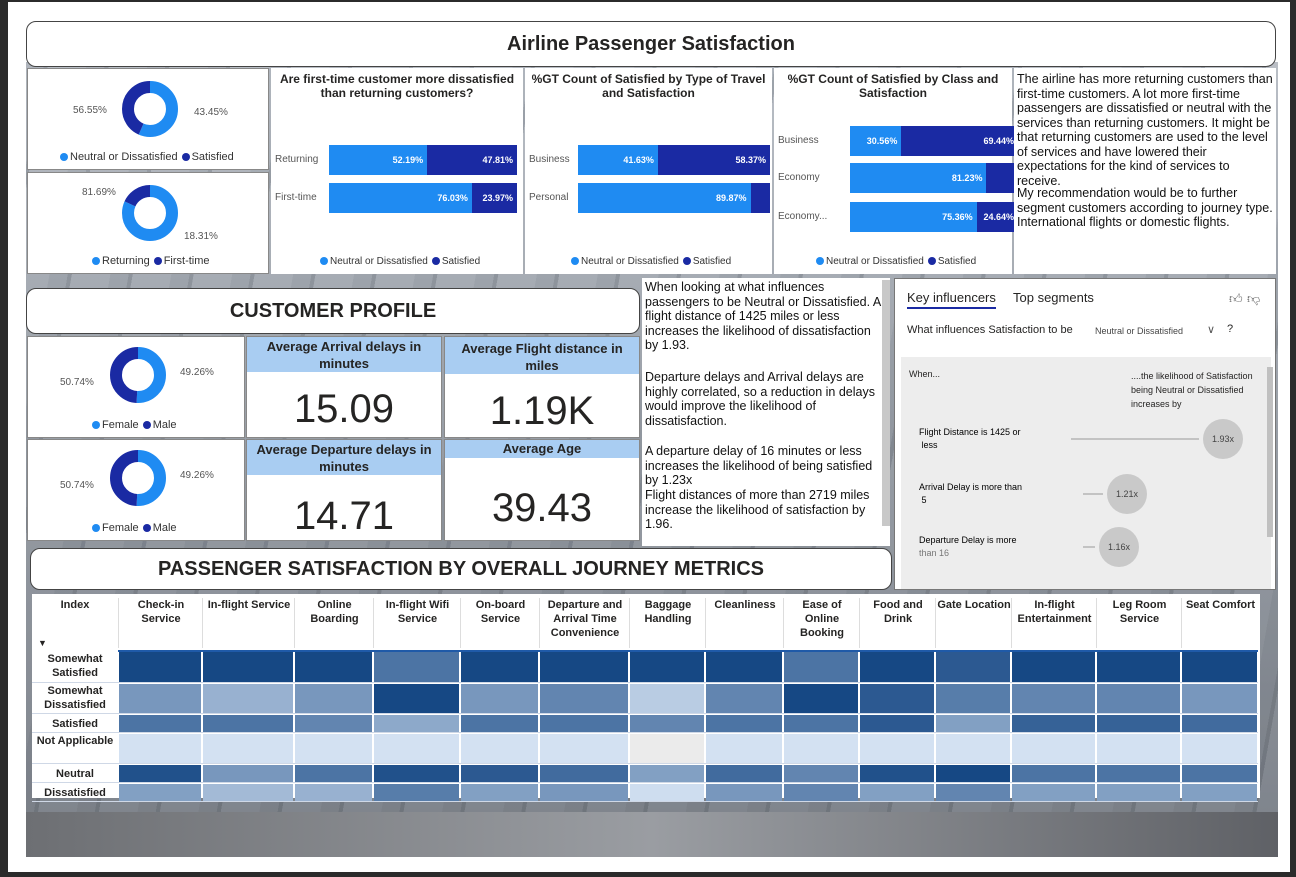  Describe the element at coordinates (75, 774) in the screenshot. I see `matrix-row-label: Neutral` at that location.